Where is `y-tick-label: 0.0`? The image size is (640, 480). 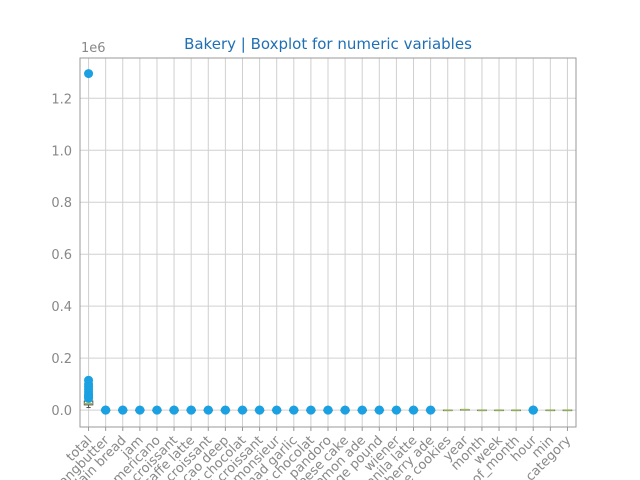
y-tick-label: 0.0 is located at coordinates (61, 411).